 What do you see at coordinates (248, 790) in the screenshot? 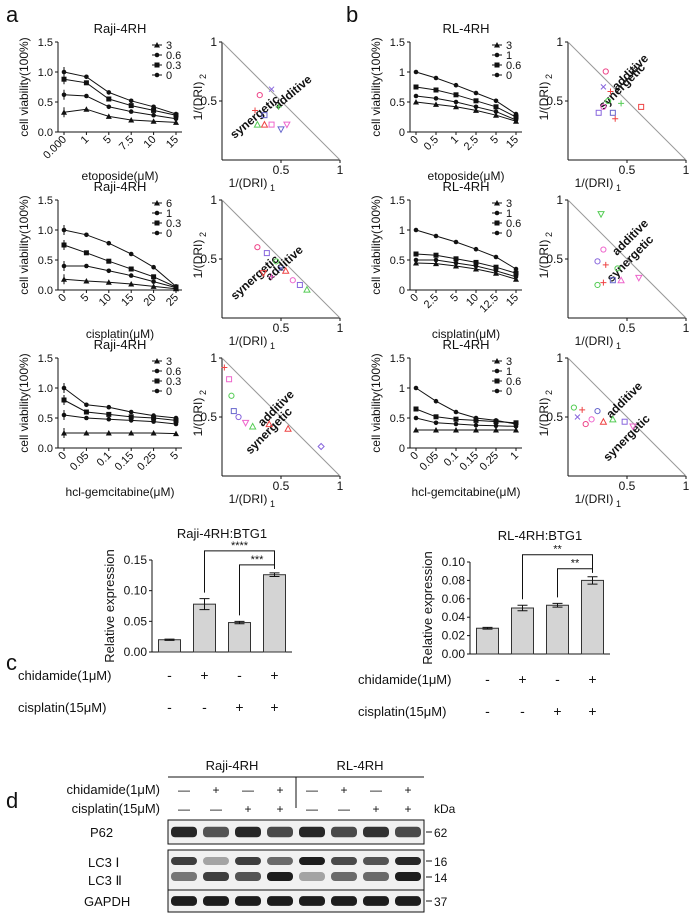
I see `wb-chidamide-sign: —` at bounding box center [248, 790].